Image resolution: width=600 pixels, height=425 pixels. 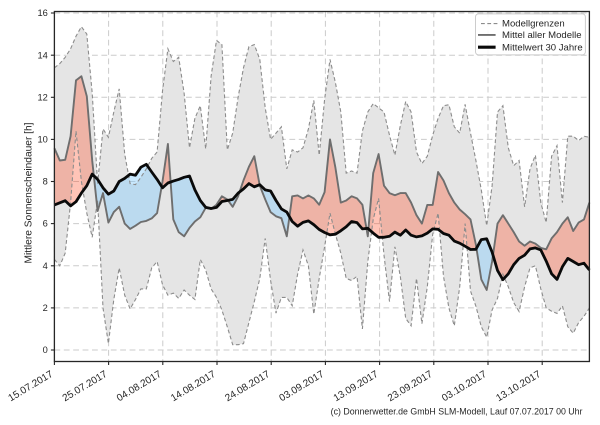 I want to click on svg-text: 2, so click(x=45, y=308).